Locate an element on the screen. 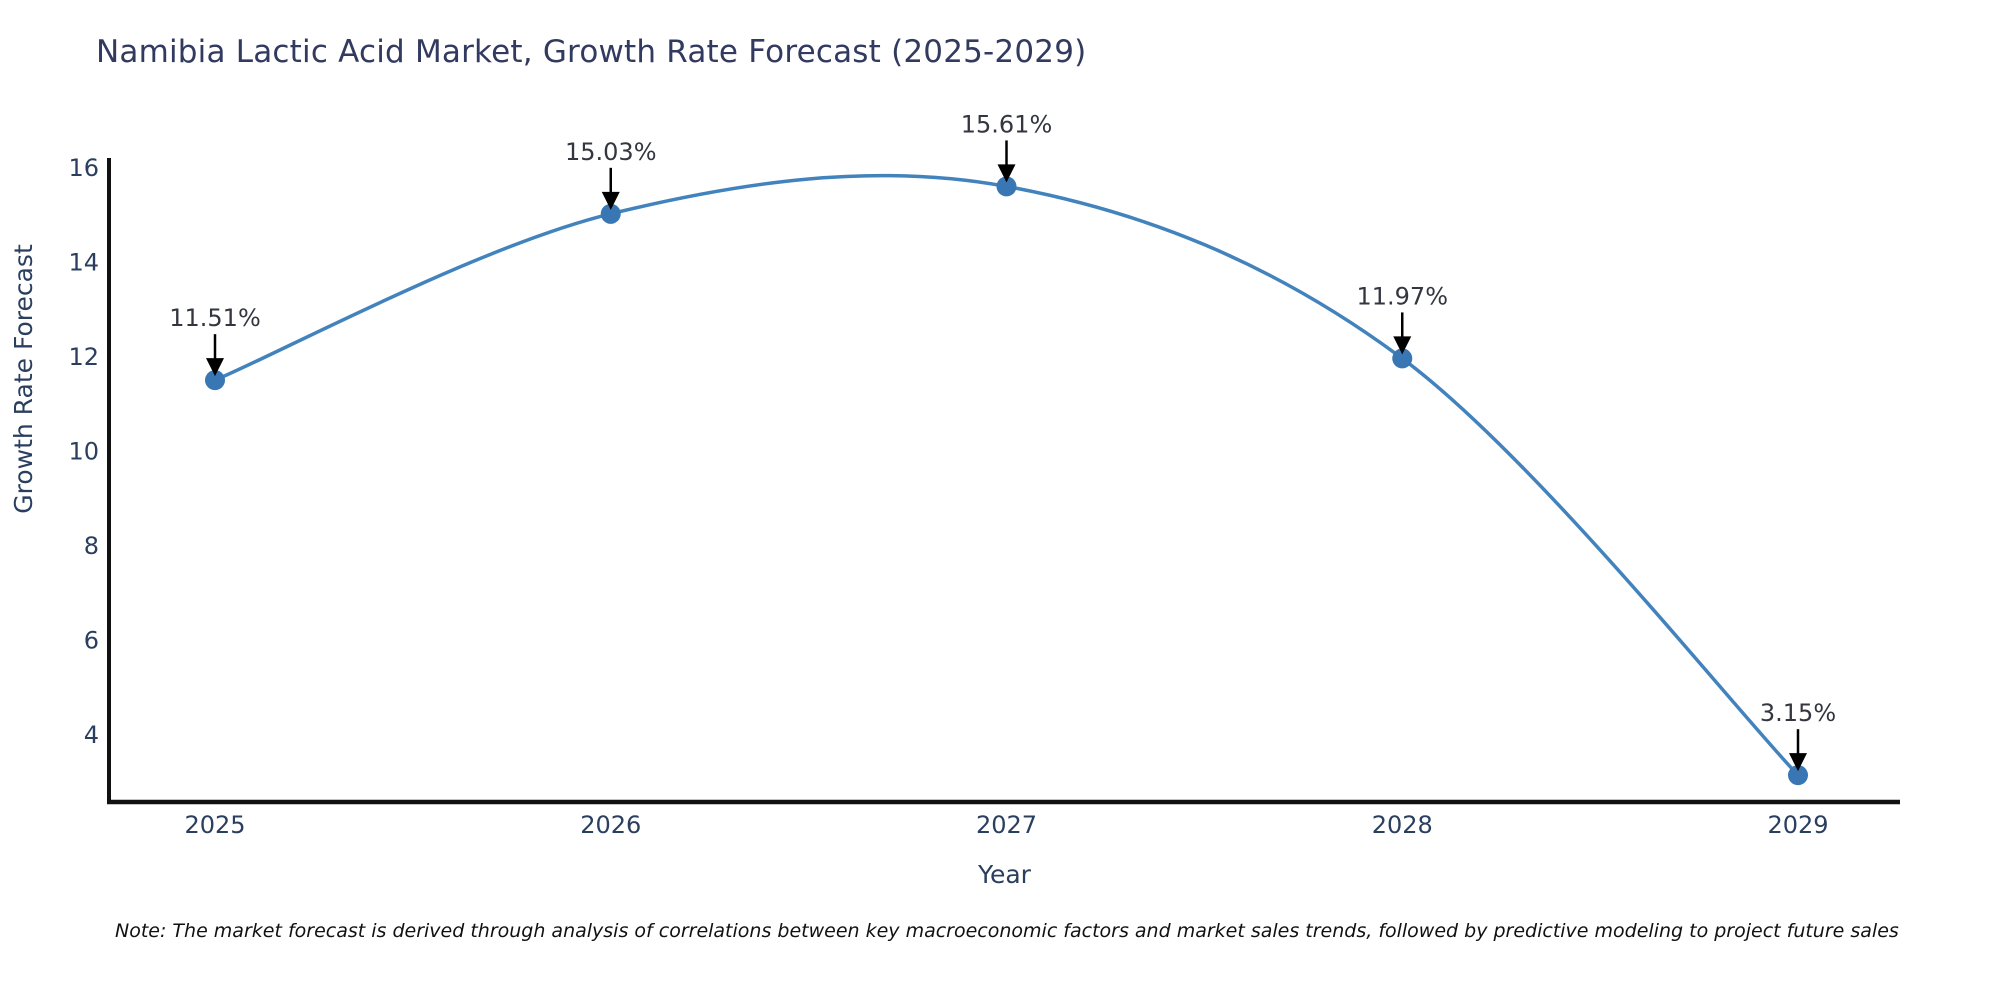  x-axis-title: Year is located at coordinates (1004, 874).